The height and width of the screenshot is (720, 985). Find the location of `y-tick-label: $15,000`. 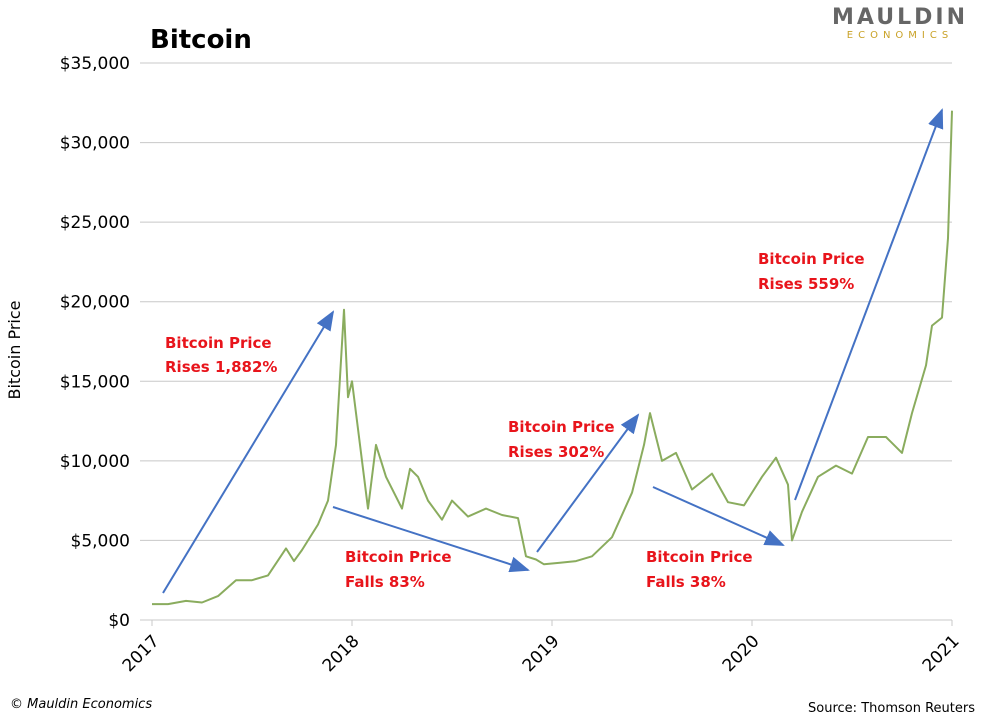

y-tick-label: $15,000 is located at coordinates (95, 382).